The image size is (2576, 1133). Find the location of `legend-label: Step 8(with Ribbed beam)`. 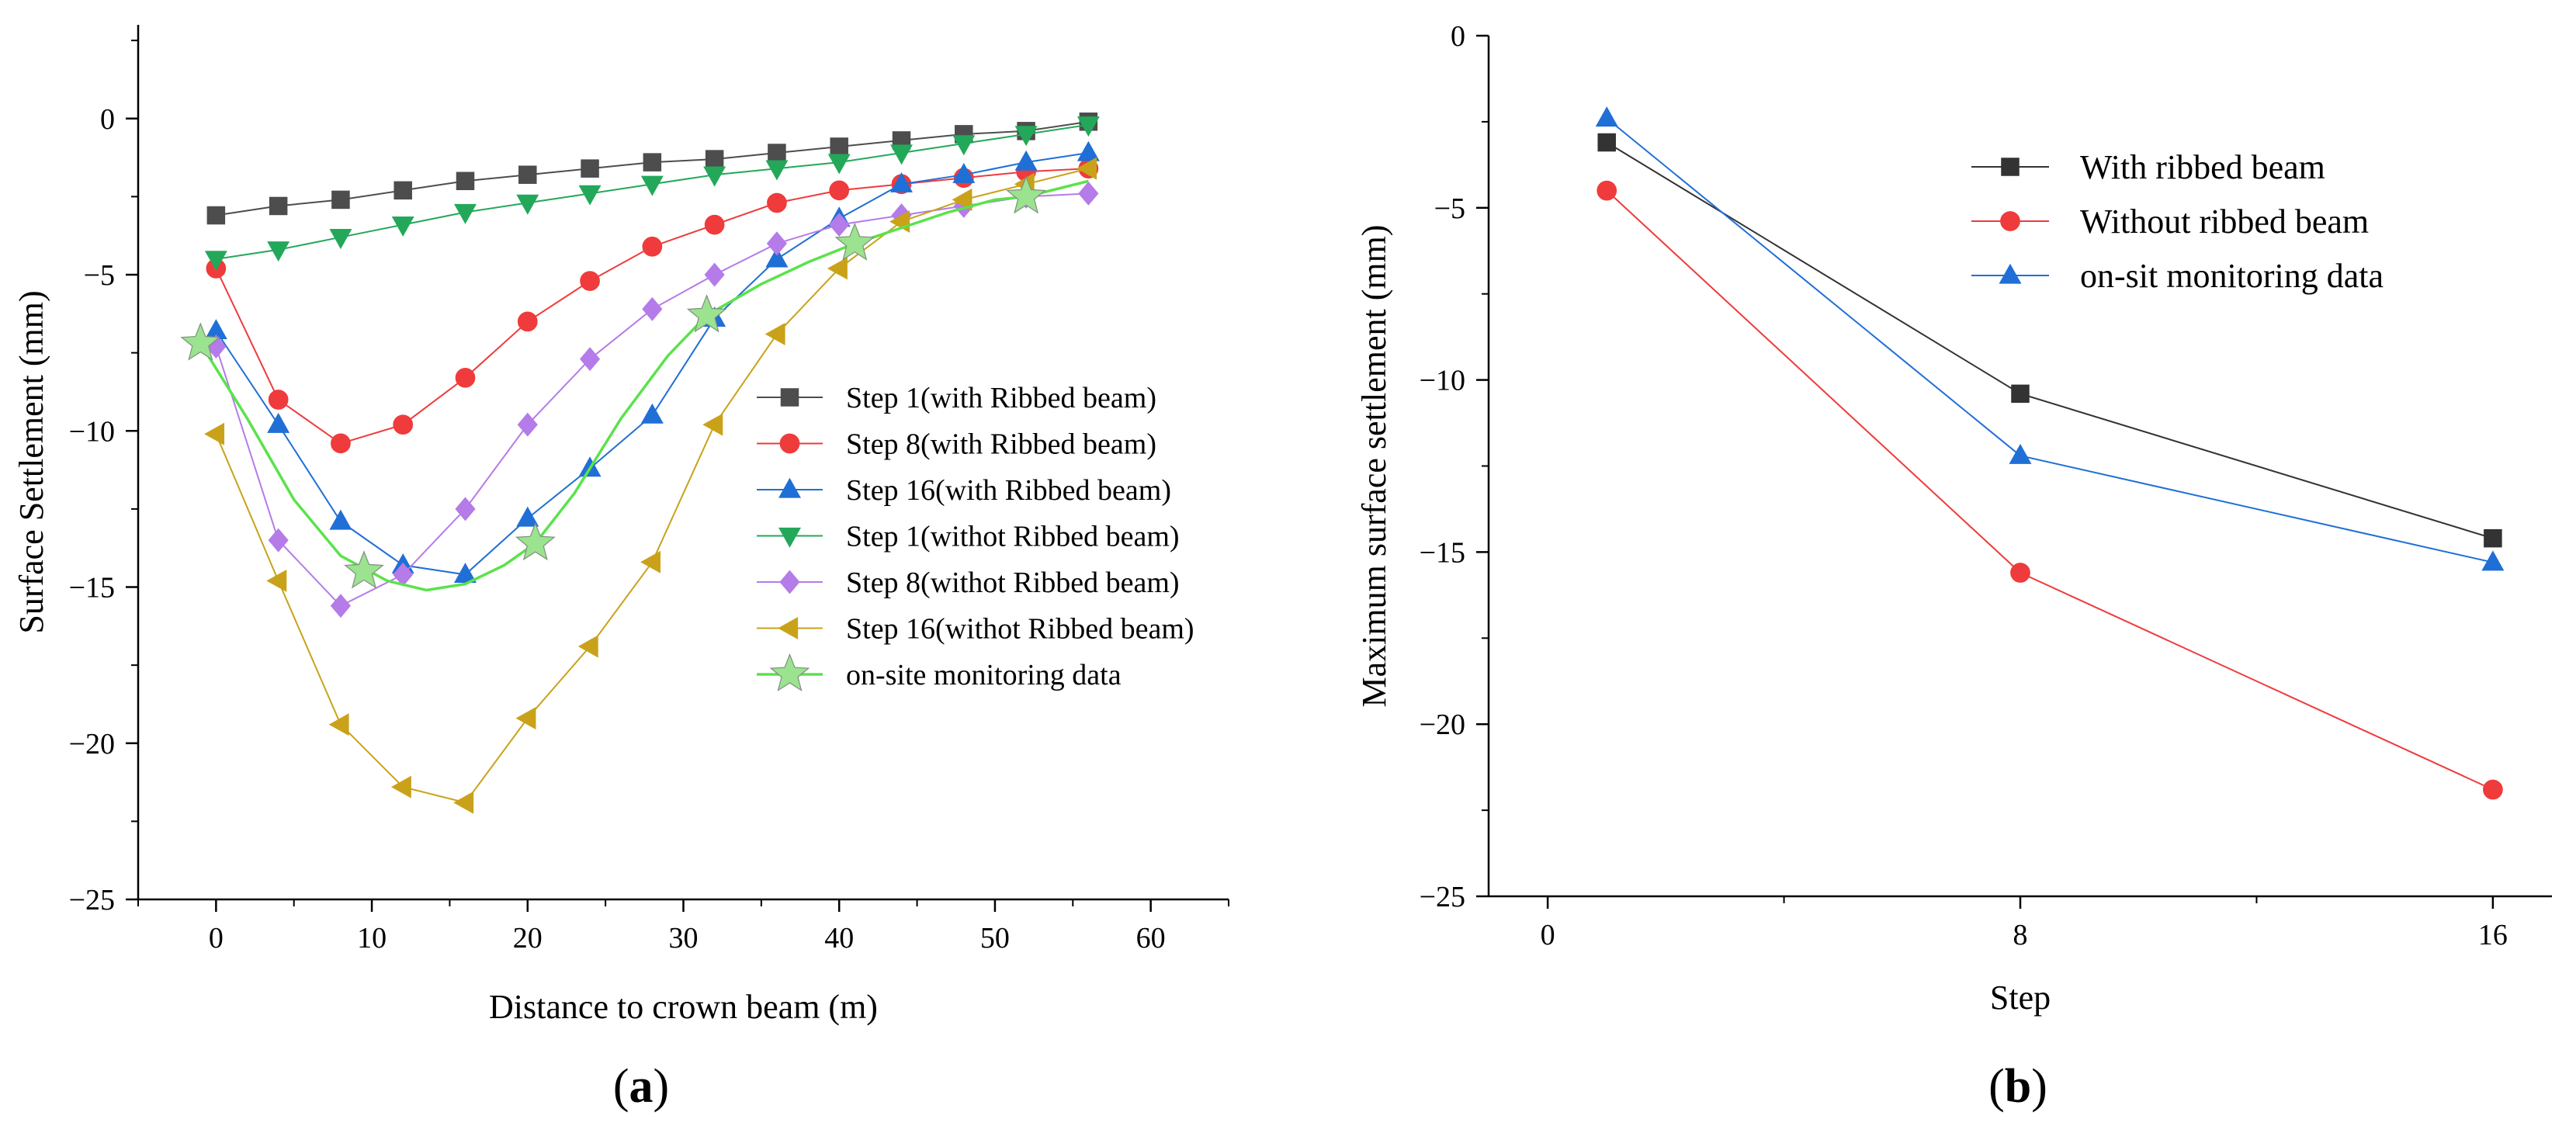

legend-label: Step 8(with Ribbed beam) is located at coordinates (1001, 444).